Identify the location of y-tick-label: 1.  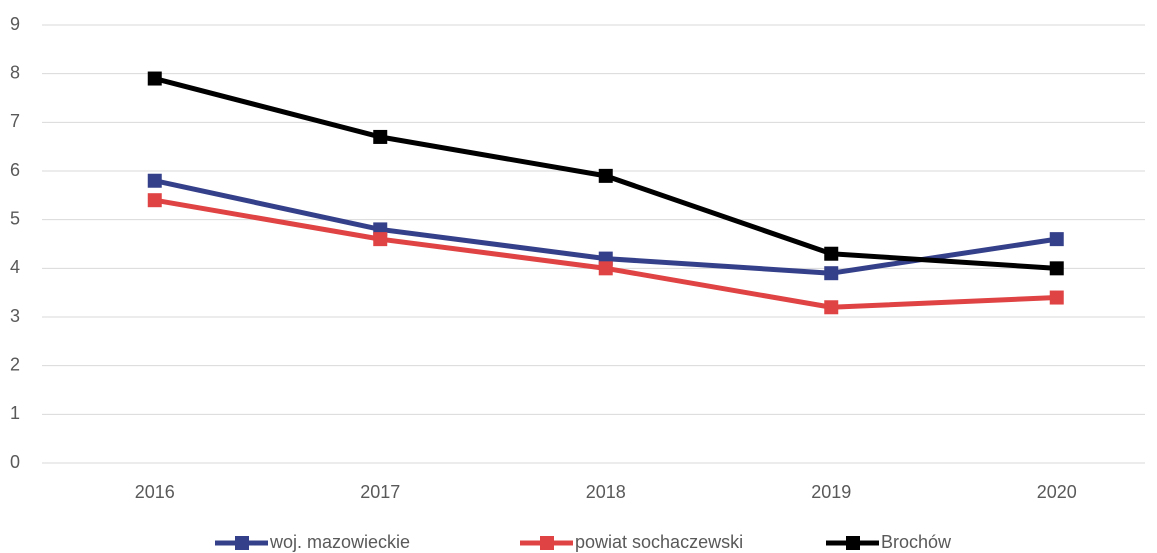
(15, 413).